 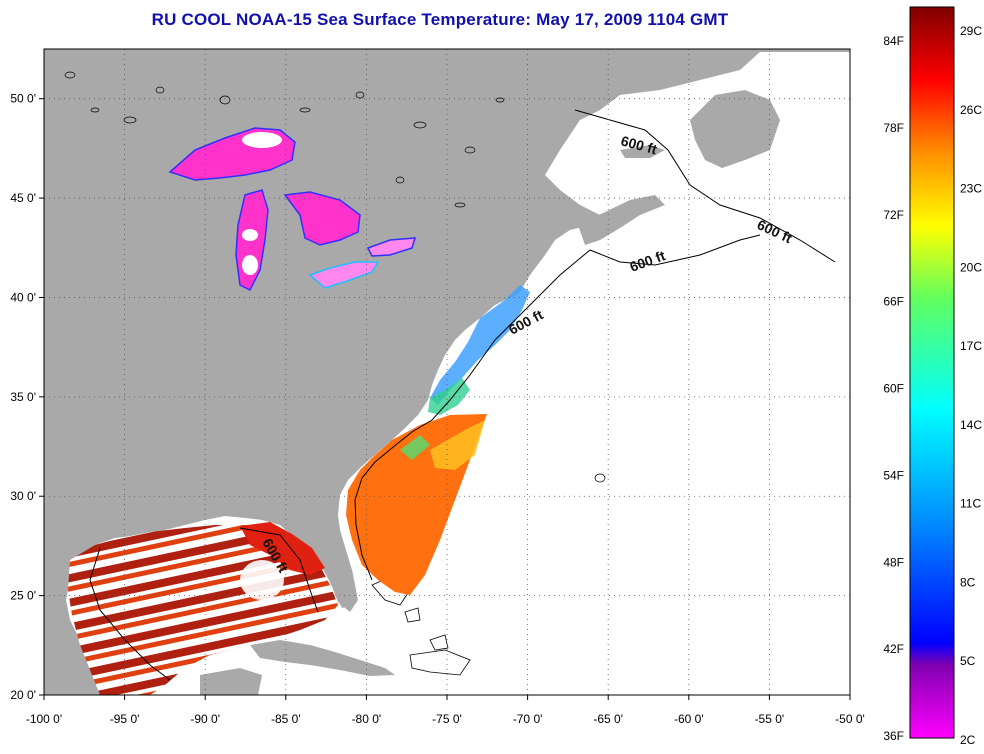 What do you see at coordinates (971, 267) in the screenshot?
I see `colorbar-c-label: 20C` at bounding box center [971, 267].